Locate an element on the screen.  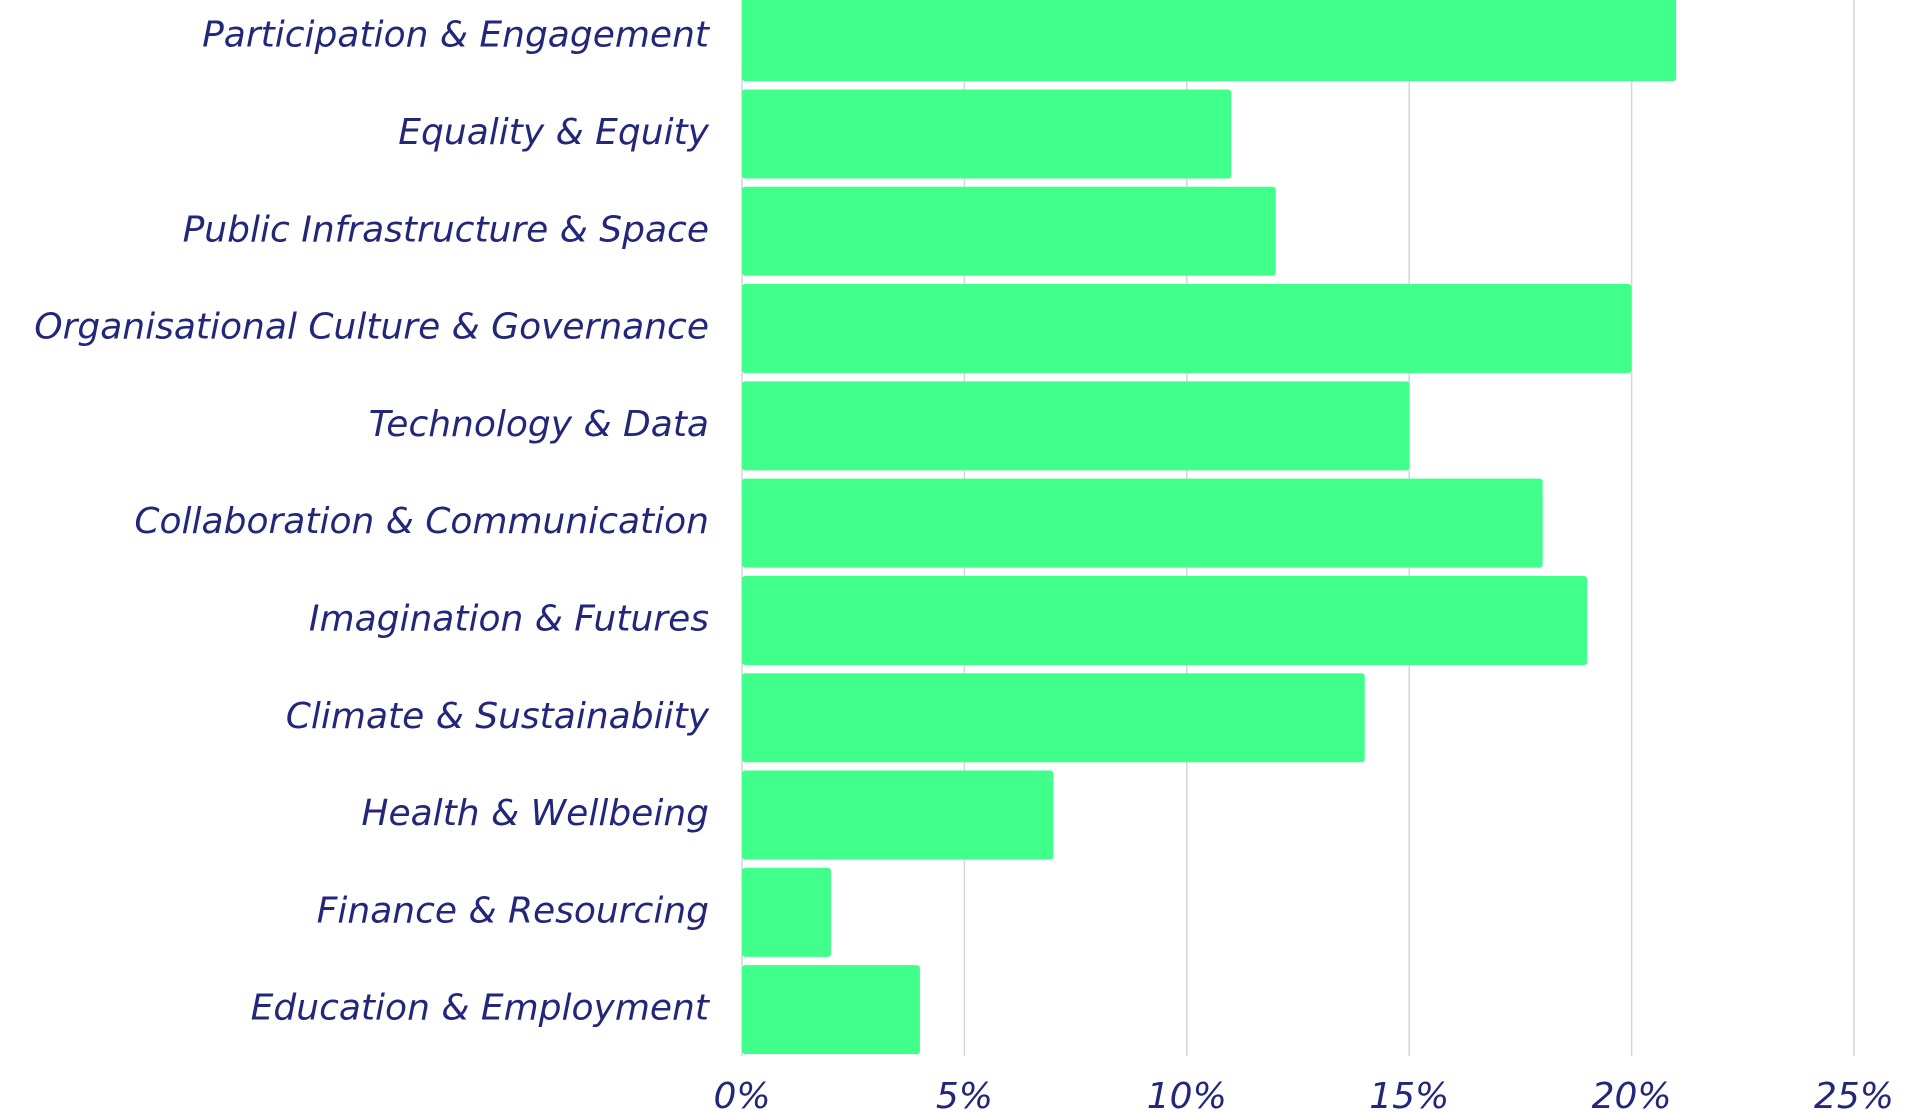
y-tick-label: Education & Employment is located at coordinates (481, 1008).